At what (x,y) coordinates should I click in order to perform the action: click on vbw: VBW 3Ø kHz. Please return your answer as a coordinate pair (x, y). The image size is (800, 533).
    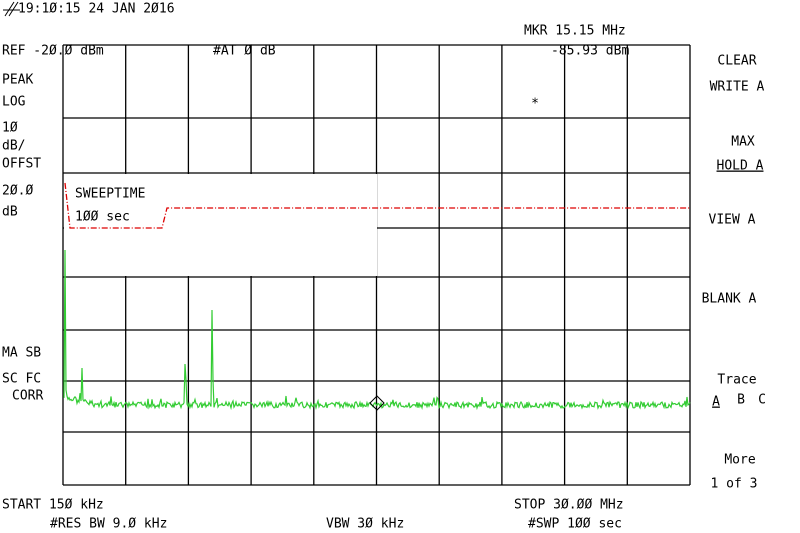
    Looking at the image, I should click on (365, 524).